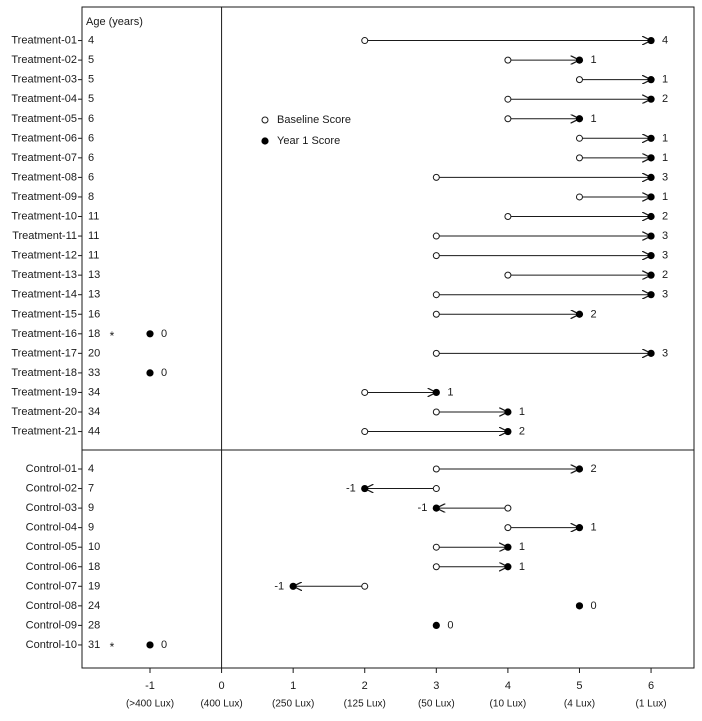 Image resolution: width=702 pixels, height=721 pixels. I want to click on row-label: Treatment-06, so click(44, 138).